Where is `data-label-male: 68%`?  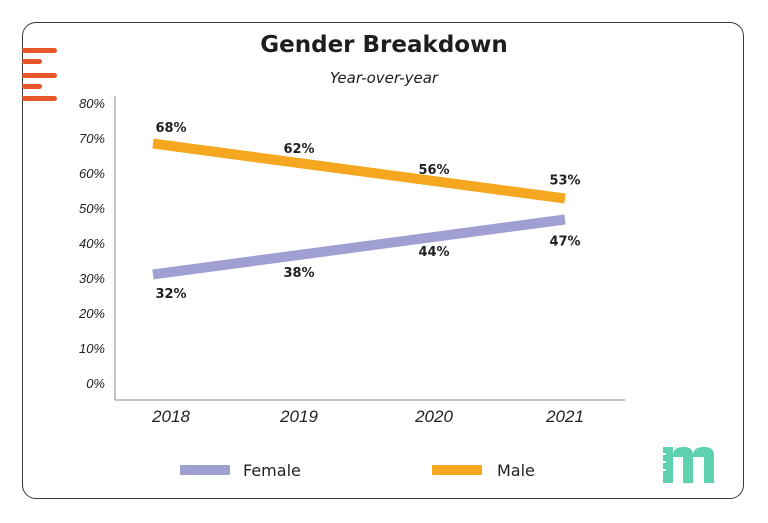
data-label-male: 68% is located at coordinates (170, 128).